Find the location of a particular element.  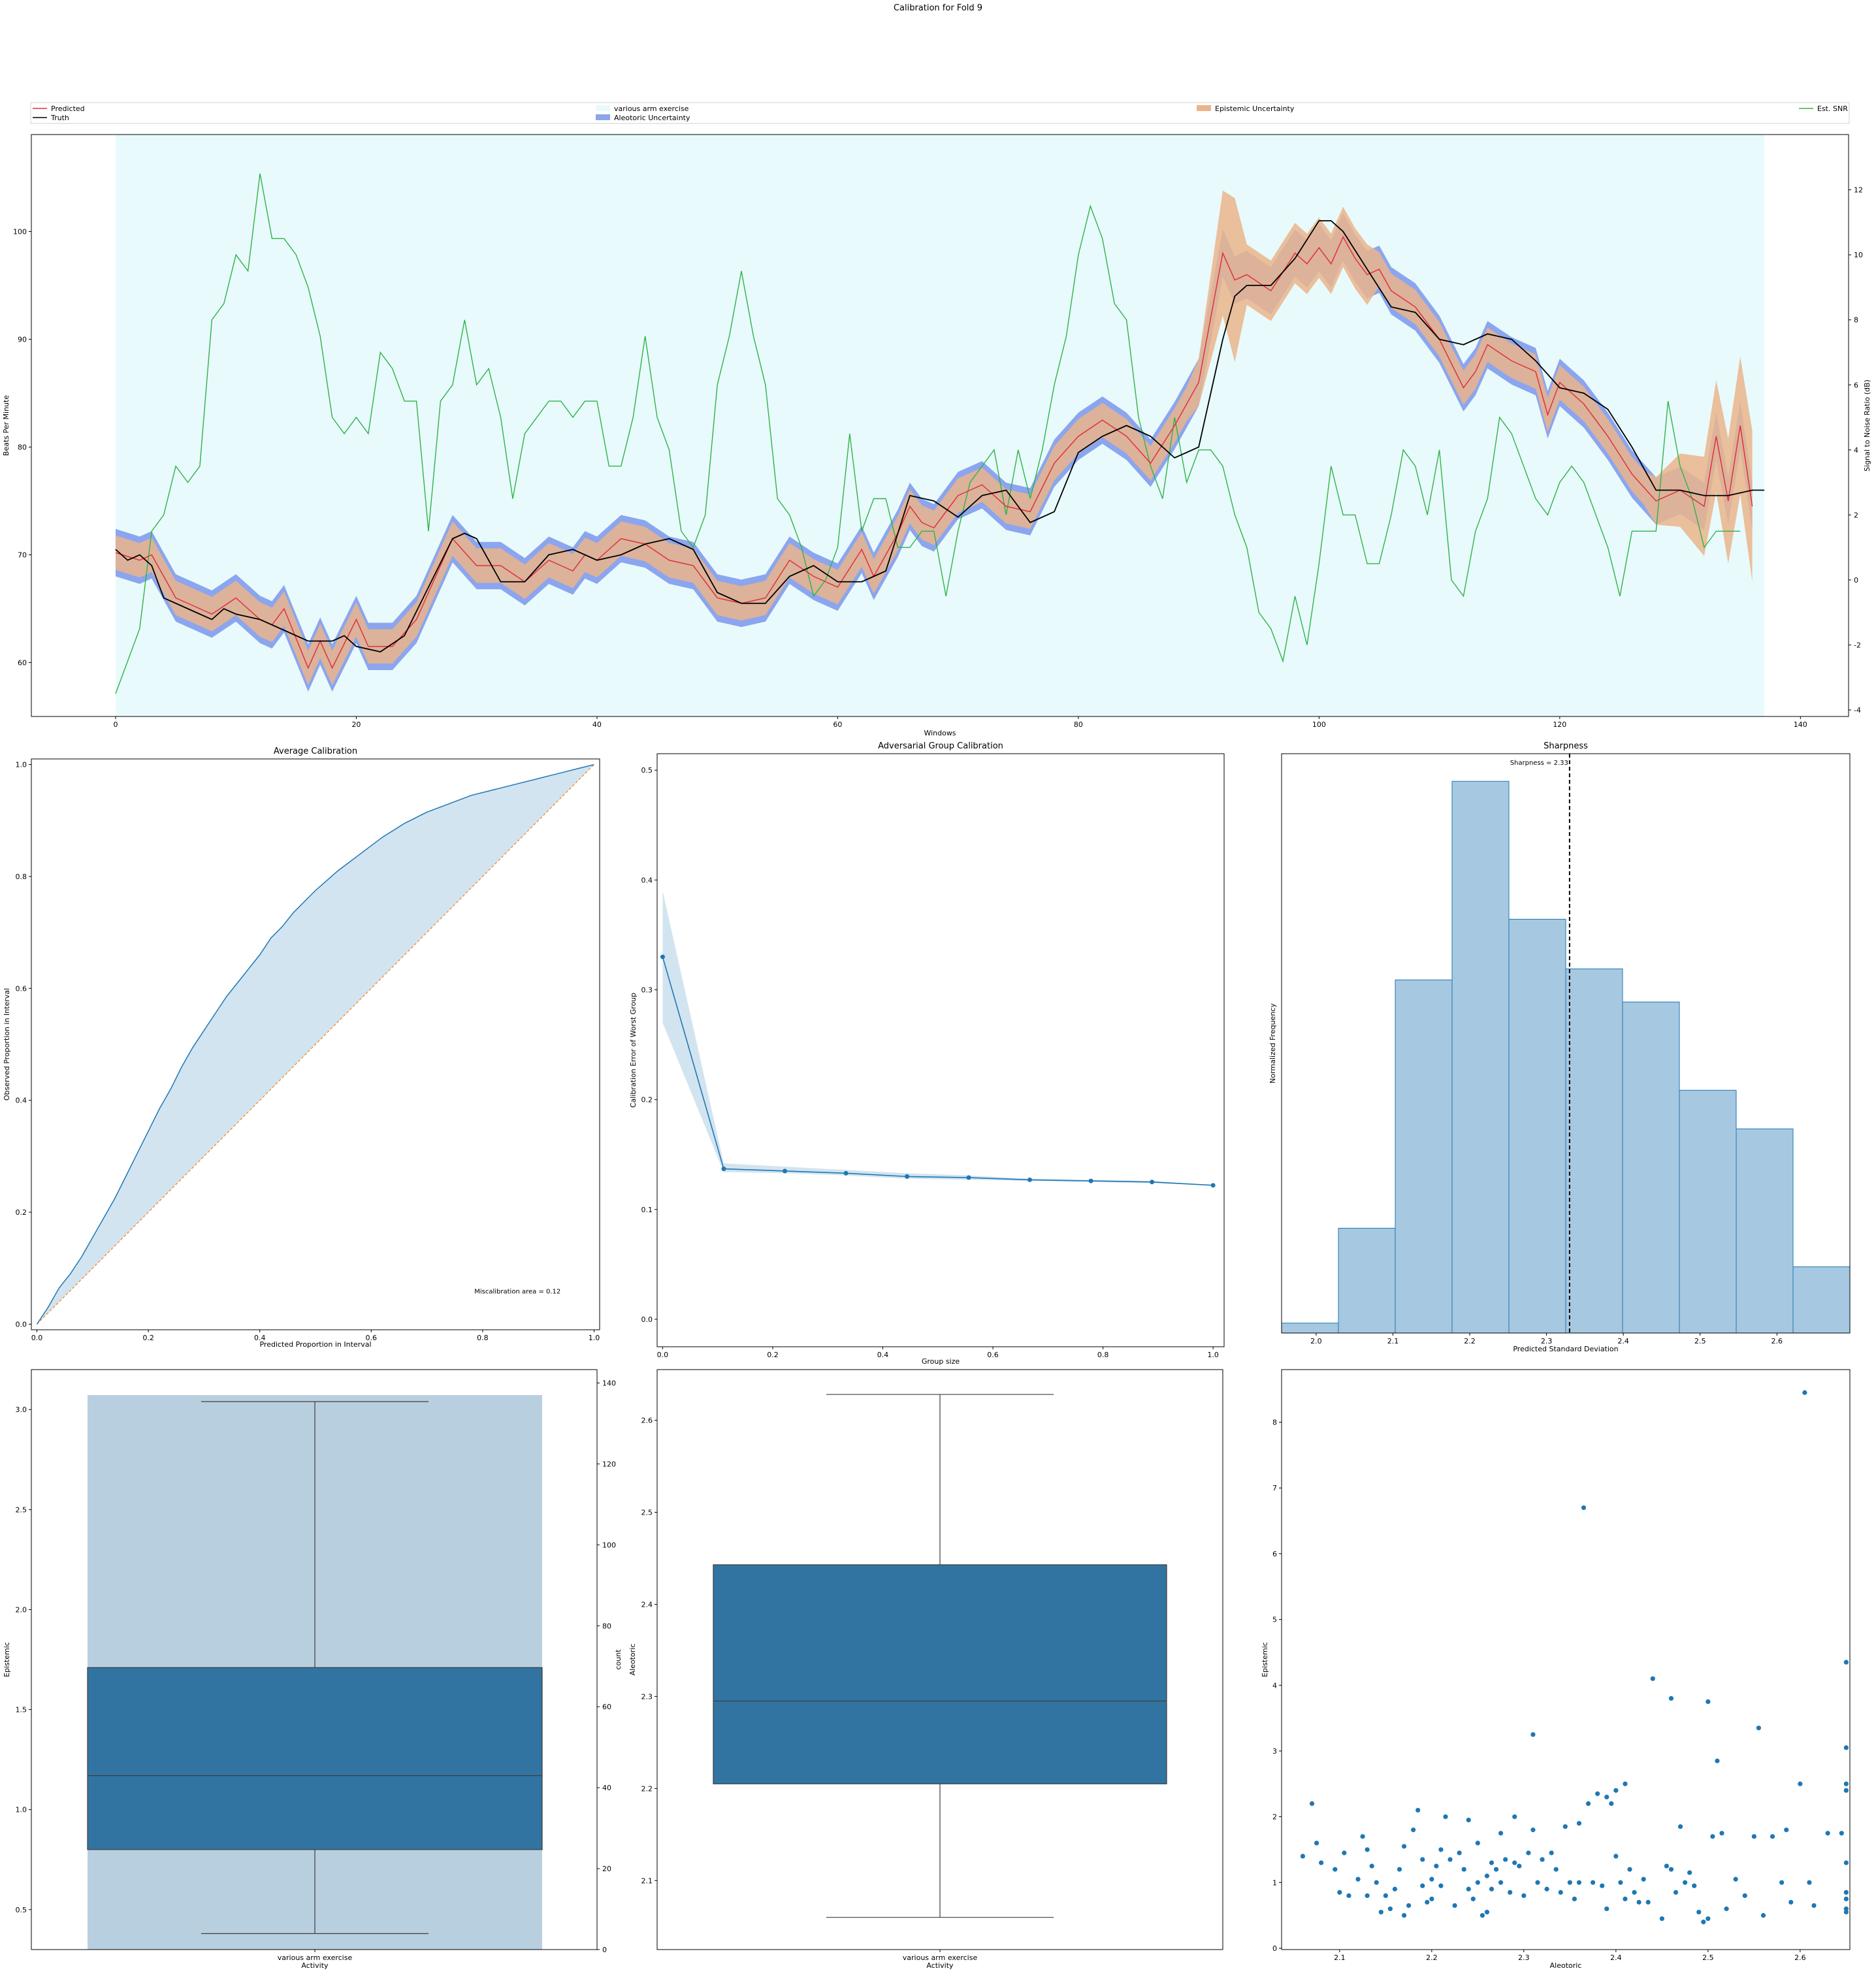

ideal-diagonal is located at coordinates (315, 1045).